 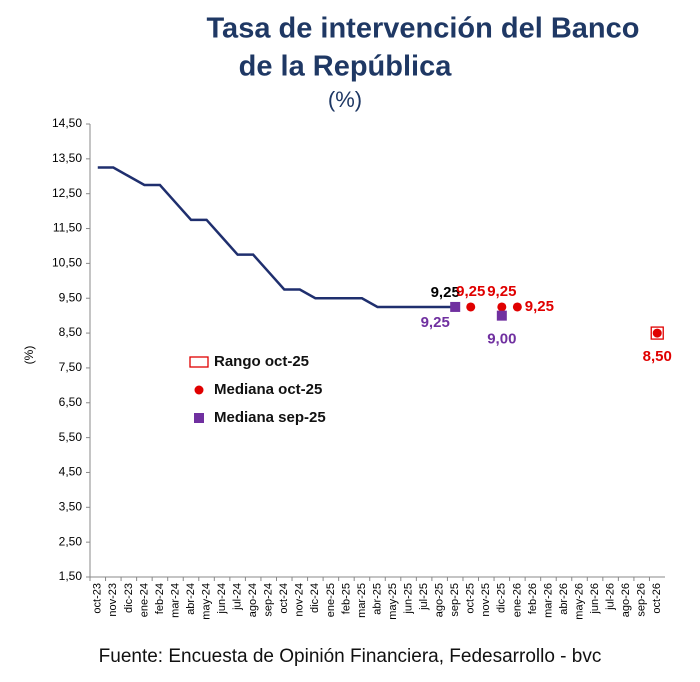 I want to click on value-label: 8,50, so click(x=657, y=356).